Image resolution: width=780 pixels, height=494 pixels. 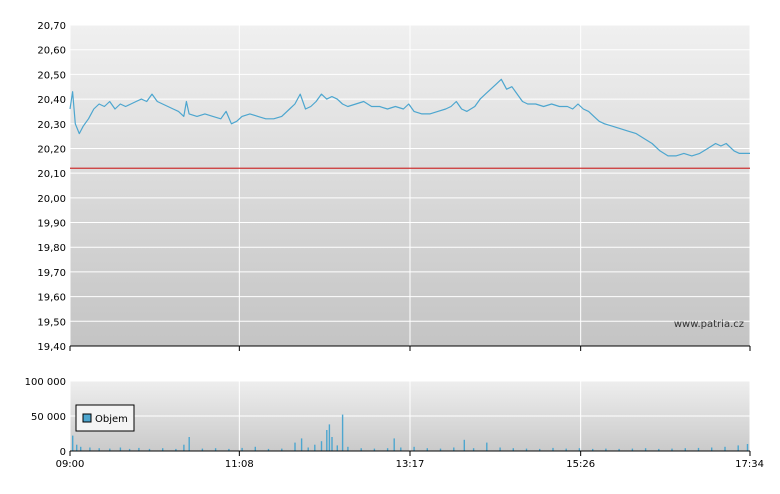 What do you see at coordinates (87, 418) in the screenshot?
I see `legend-swatch` at bounding box center [87, 418].